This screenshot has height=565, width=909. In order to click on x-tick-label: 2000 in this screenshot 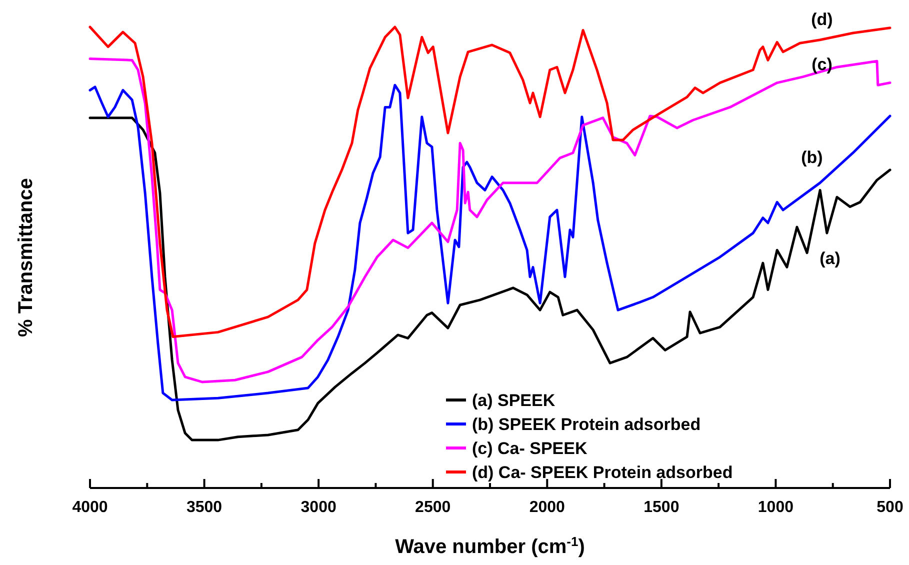, I will do `click(547, 507)`.